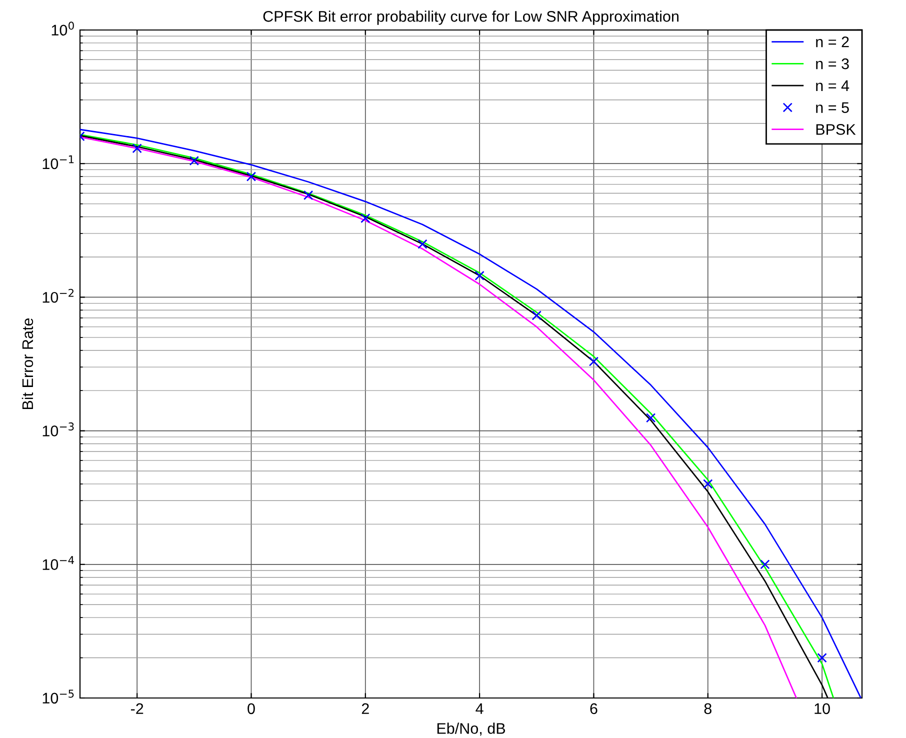 Image resolution: width=906 pixels, height=738 pixels. I want to click on y-tick-label: 10$^{−2}$, so click(58, 295).